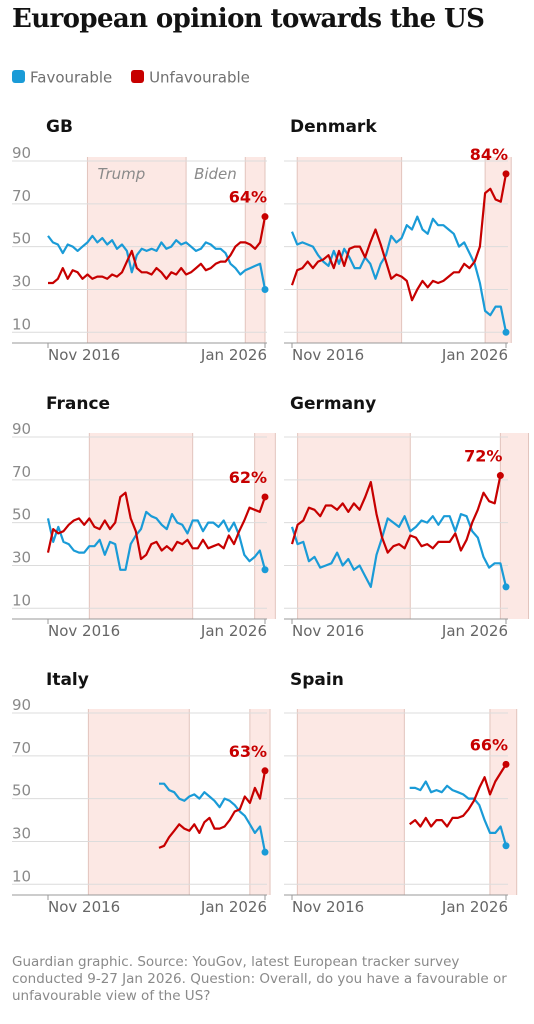  I want to click on value-callout: 63%, so click(248, 751).